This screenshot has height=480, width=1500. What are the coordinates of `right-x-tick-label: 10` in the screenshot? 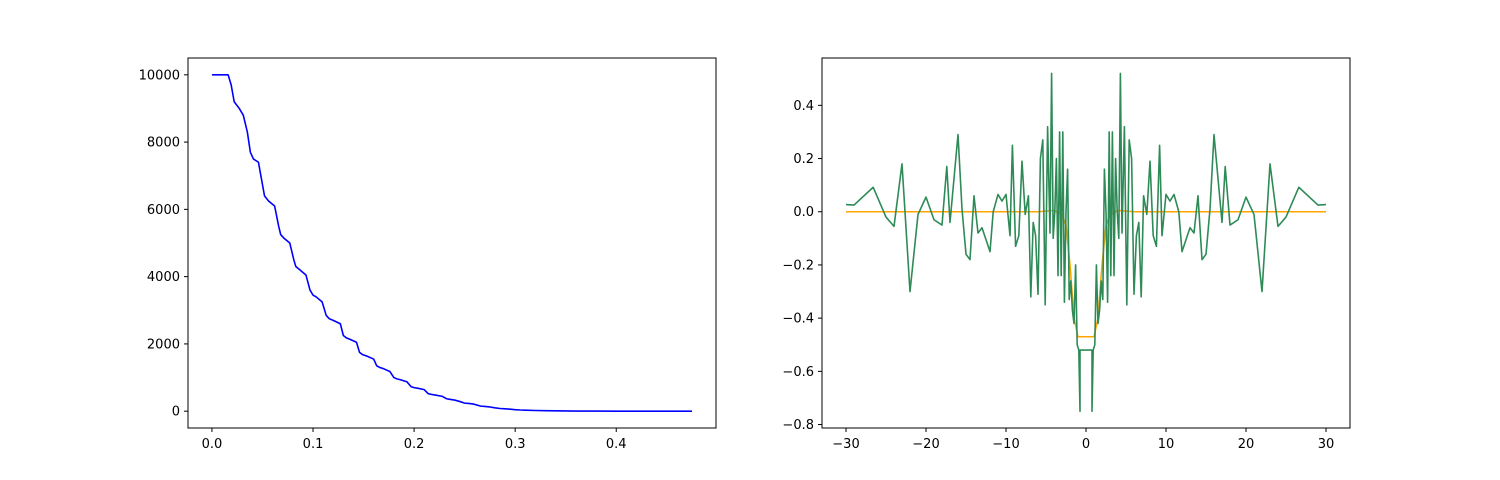 It's located at (1166, 444).